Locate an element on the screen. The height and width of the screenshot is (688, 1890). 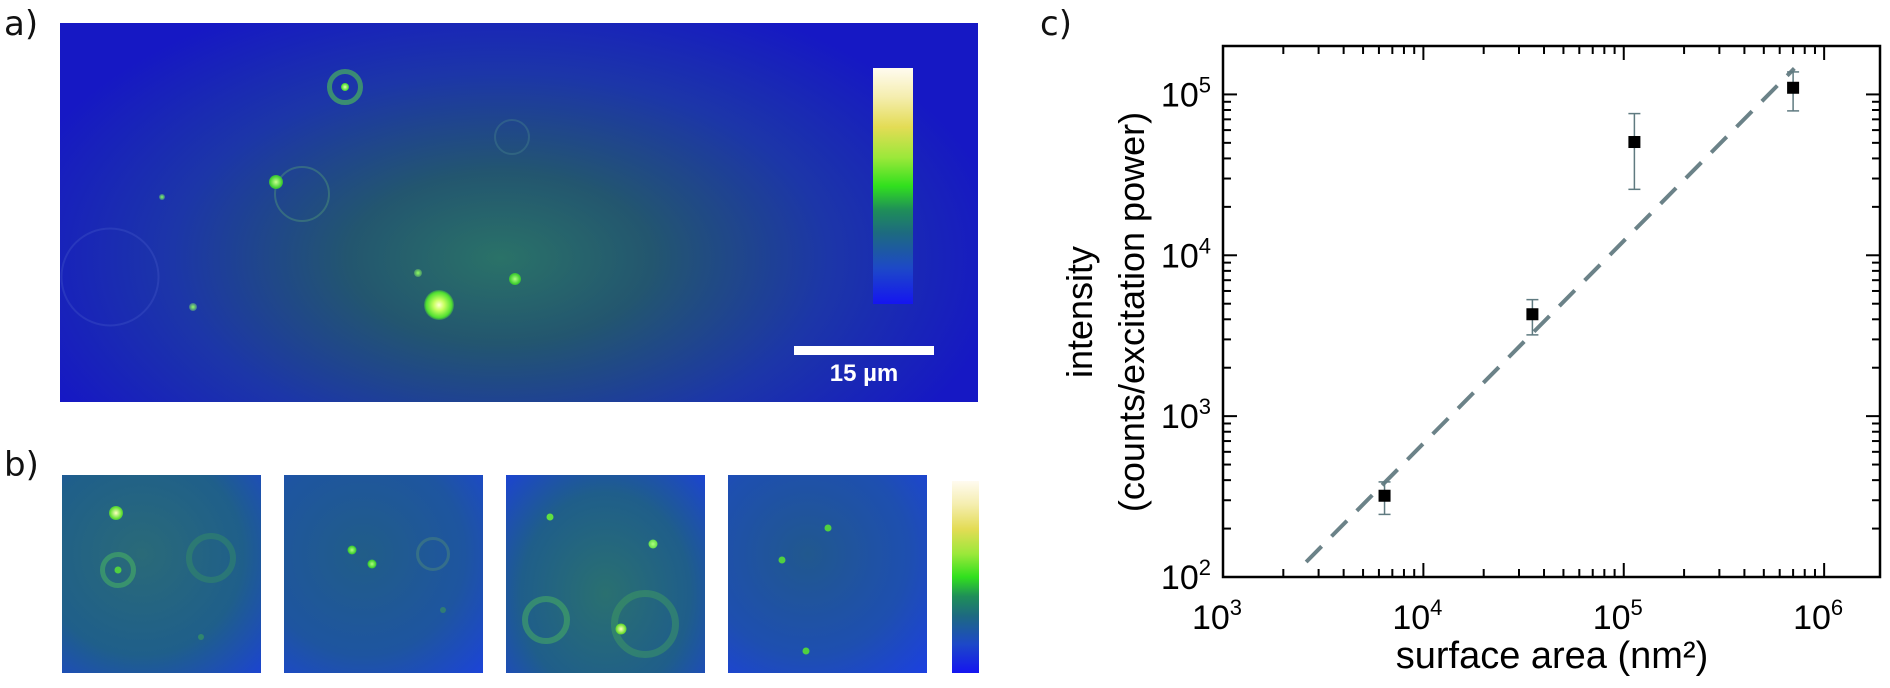
x-tick-exponent: 6 is located at coordinates (1837, 607).